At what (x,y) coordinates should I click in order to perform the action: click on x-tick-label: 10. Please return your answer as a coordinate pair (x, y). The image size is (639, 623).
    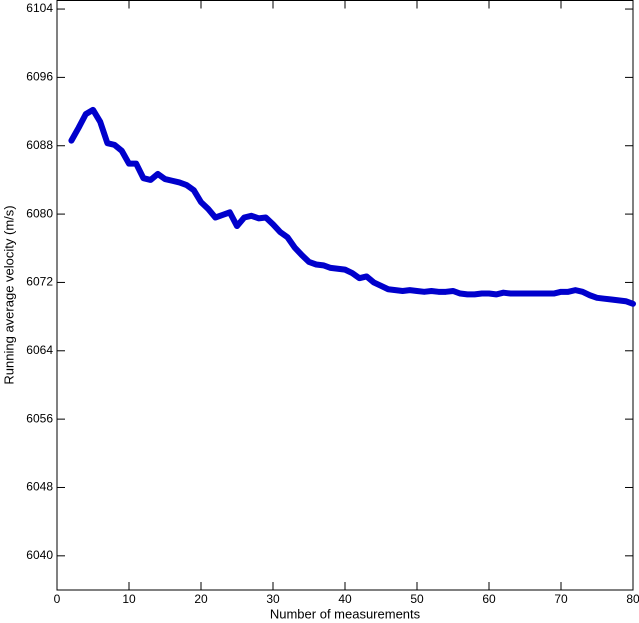
    Looking at the image, I should click on (129, 599).